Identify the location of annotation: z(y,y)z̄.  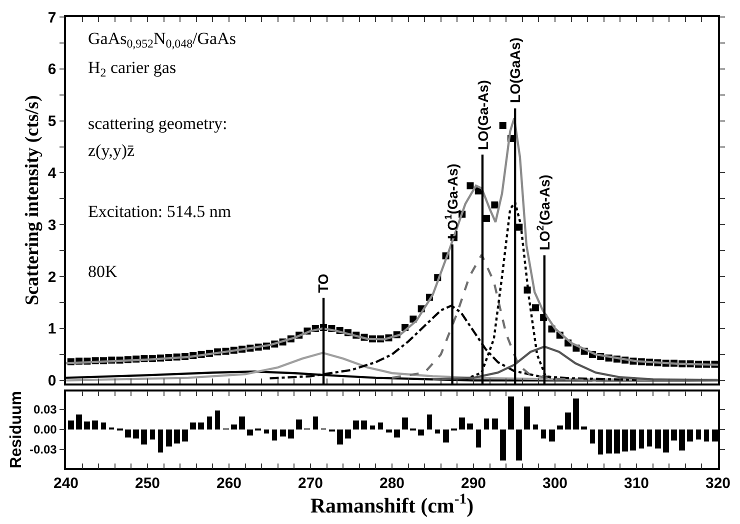
(112, 150).